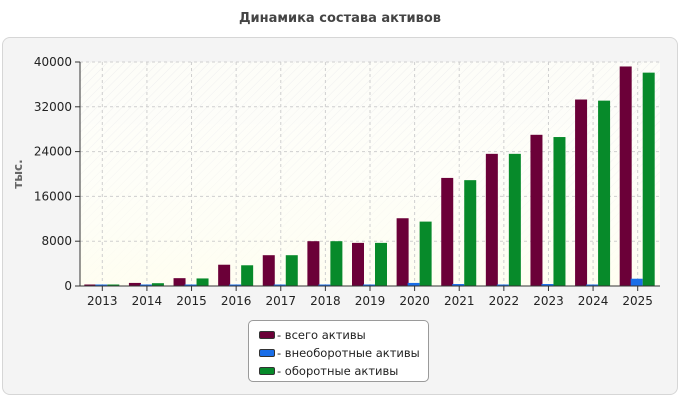  What do you see at coordinates (53, 196) in the screenshot?
I see `y-tick-label: 16000` at bounding box center [53, 196].